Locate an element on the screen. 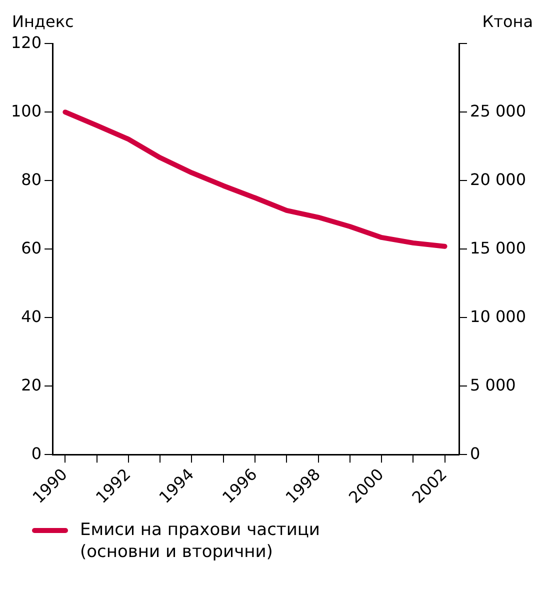  y2-tick-label: 25 000 is located at coordinates (498, 110).